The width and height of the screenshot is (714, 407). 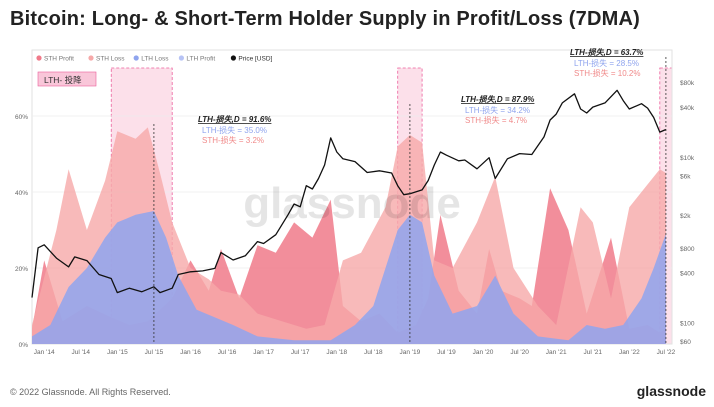 I want to click on legend-swatch-lth-profit, so click(x=181, y=58).